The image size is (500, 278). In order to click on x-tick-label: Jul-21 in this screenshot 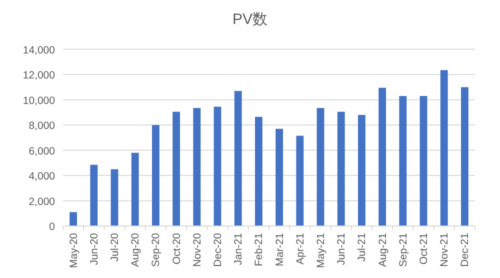, I will do `click(362, 247)`.